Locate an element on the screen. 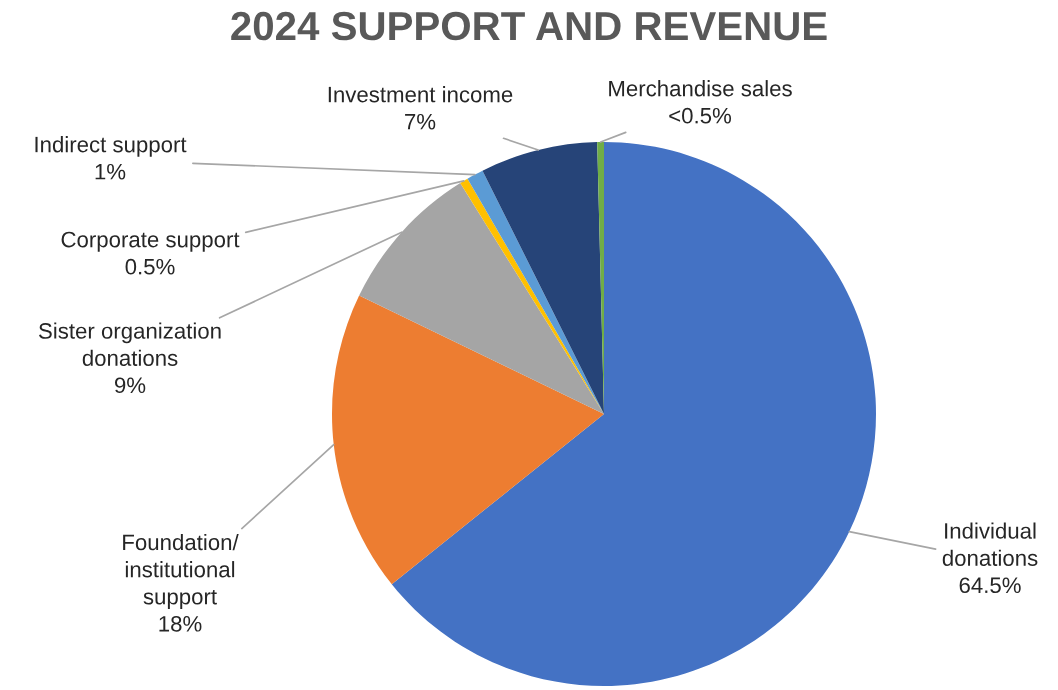 The height and width of the screenshot is (690, 1058). data-label: <0.5% is located at coordinates (700, 115).